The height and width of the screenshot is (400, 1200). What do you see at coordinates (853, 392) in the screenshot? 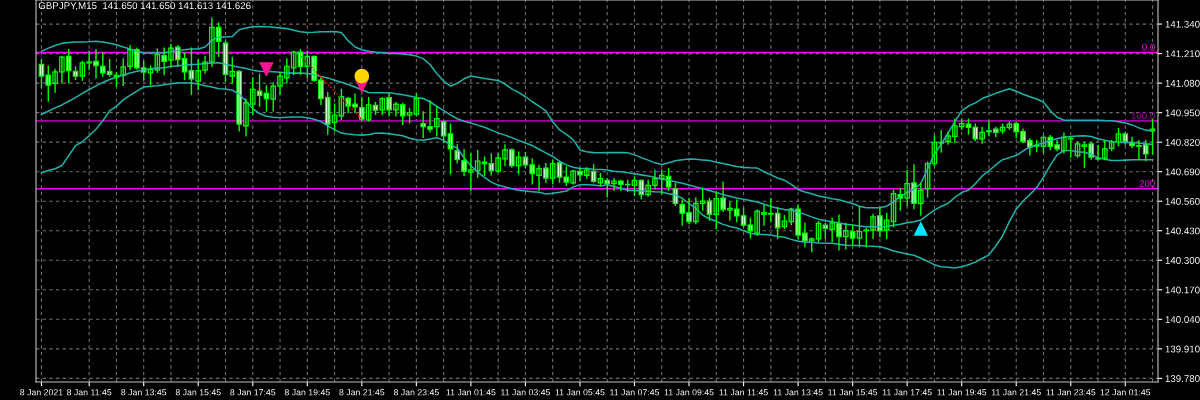
I see `x-tick-label: 11 Jan 15:45` at bounding box center [853, 392].